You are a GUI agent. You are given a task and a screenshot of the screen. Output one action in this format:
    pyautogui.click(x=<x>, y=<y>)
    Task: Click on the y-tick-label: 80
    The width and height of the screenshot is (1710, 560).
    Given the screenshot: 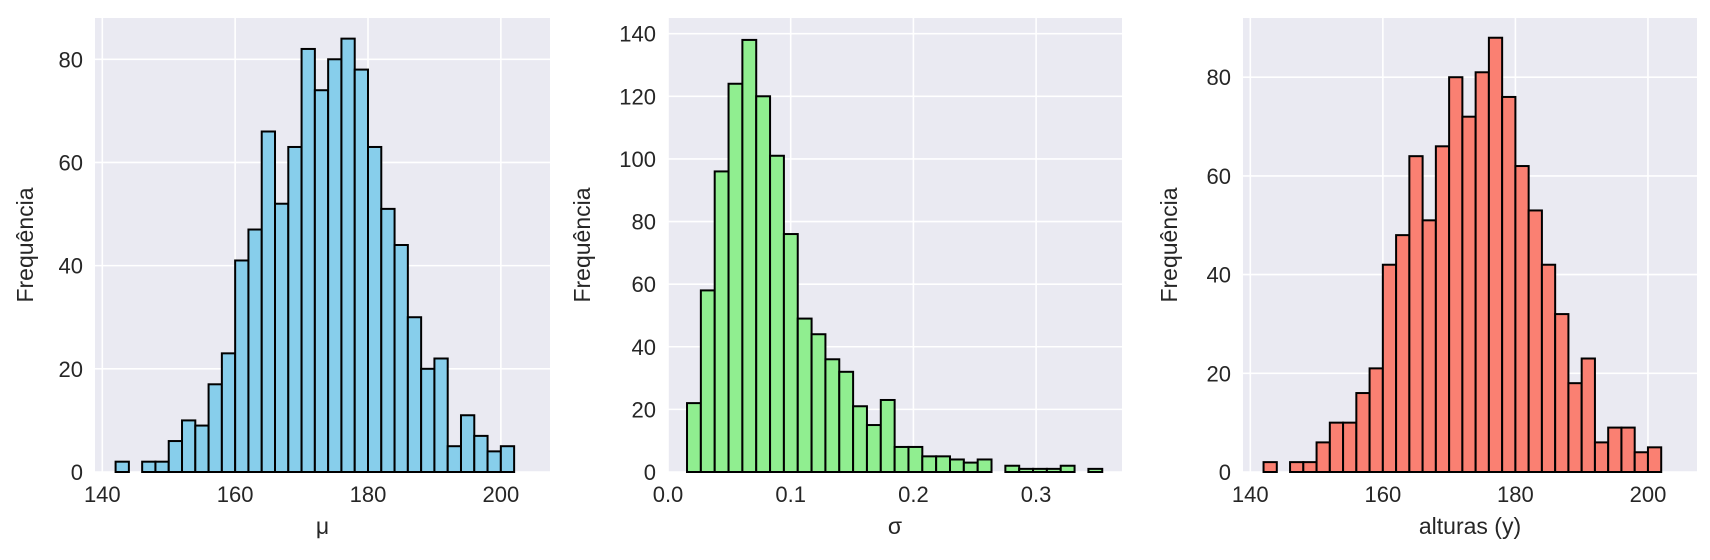 What is the action you would take?
    pyautogui.click(x=71, y=59)
    